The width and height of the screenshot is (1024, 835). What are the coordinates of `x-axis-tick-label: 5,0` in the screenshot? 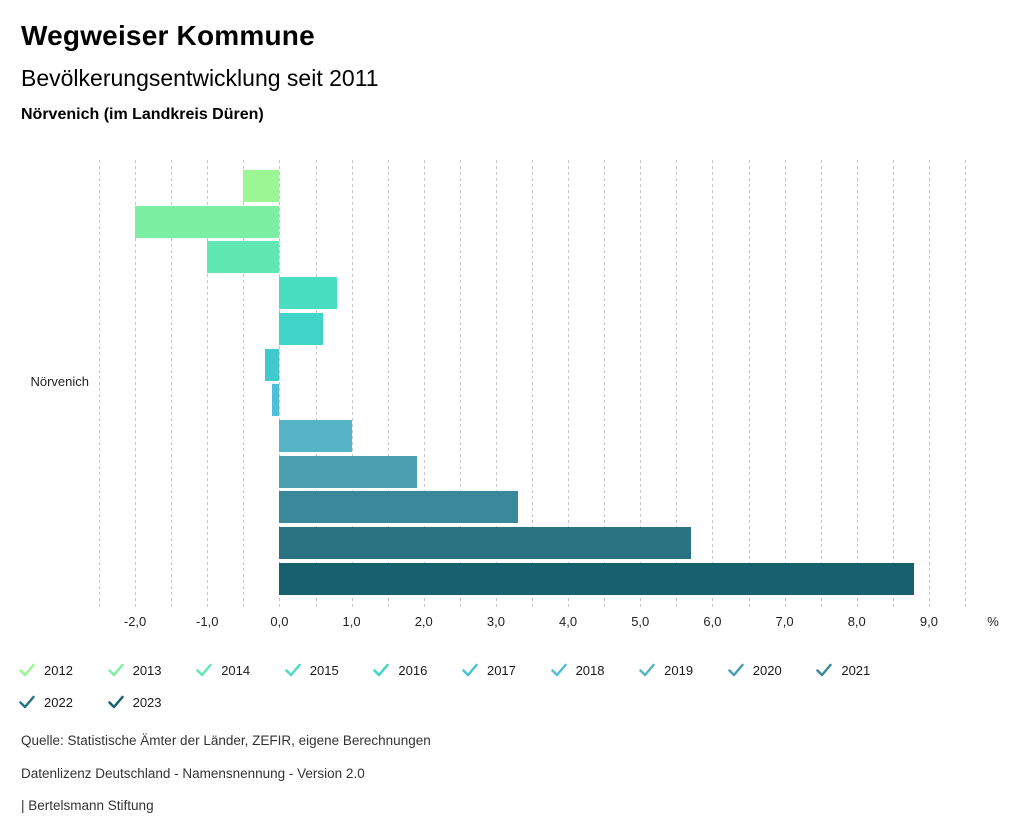 It's located at (640, 621).